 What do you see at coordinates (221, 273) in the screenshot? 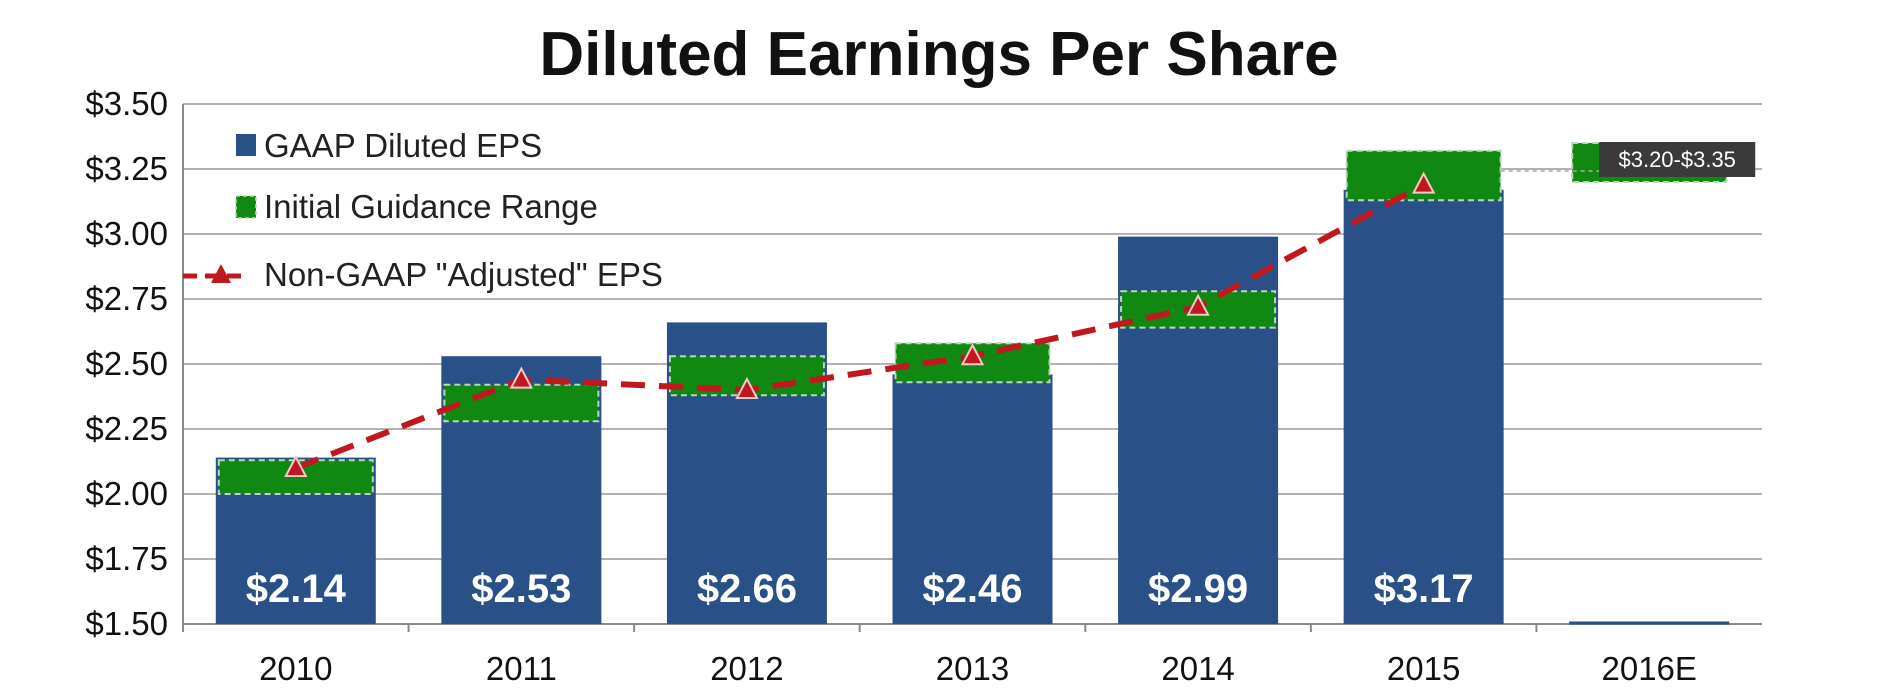
I see `legend-marker-adjusted` at bounding box center [221, 273].